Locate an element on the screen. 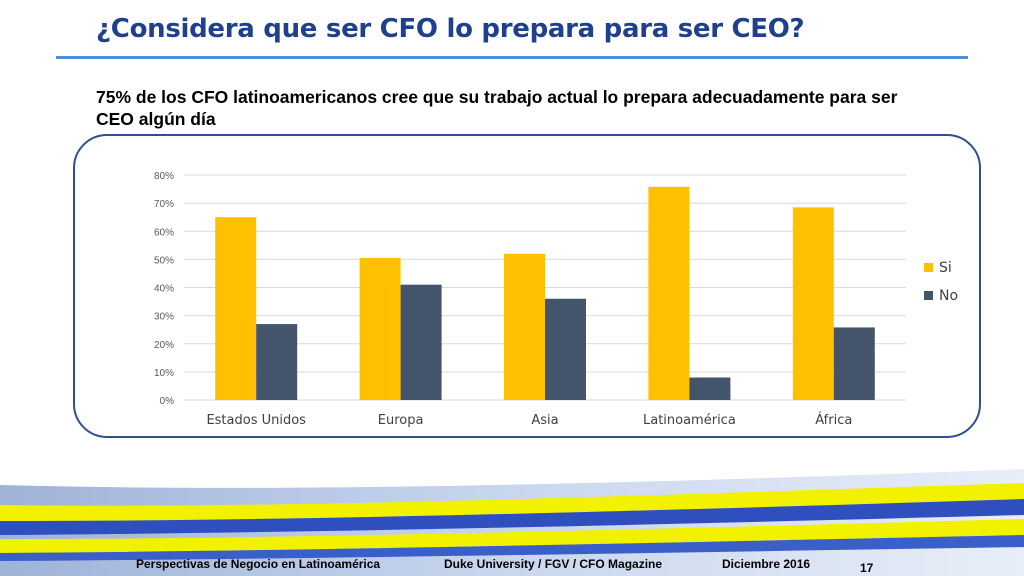 The width and height of the screenshot is (1024, 576). footer-source: Duke University / FGV / CFO Magazine is located at coordinates (553, 564).